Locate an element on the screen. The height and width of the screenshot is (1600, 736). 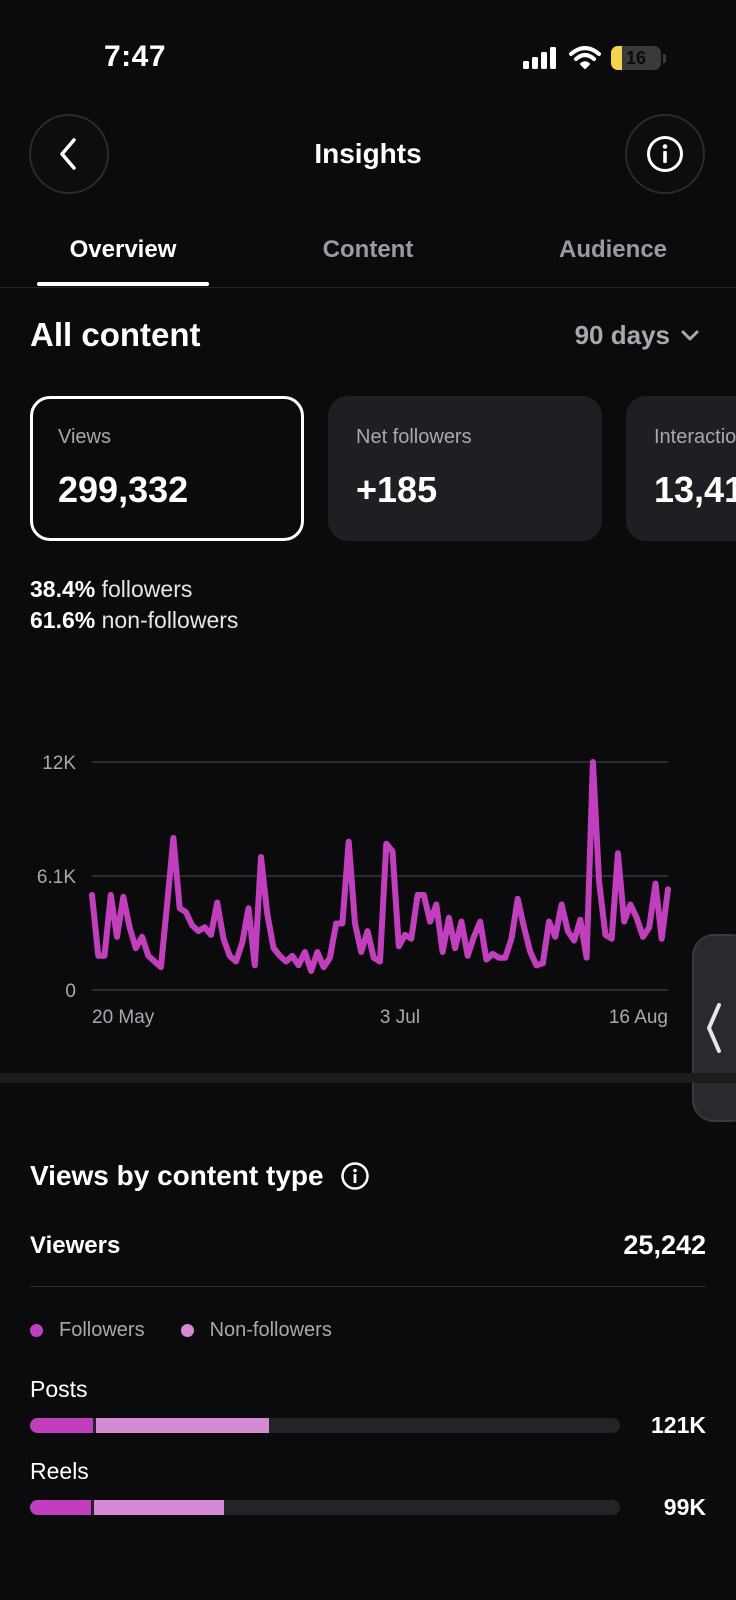
page-title: Insights is located at coordinates (368, 153).